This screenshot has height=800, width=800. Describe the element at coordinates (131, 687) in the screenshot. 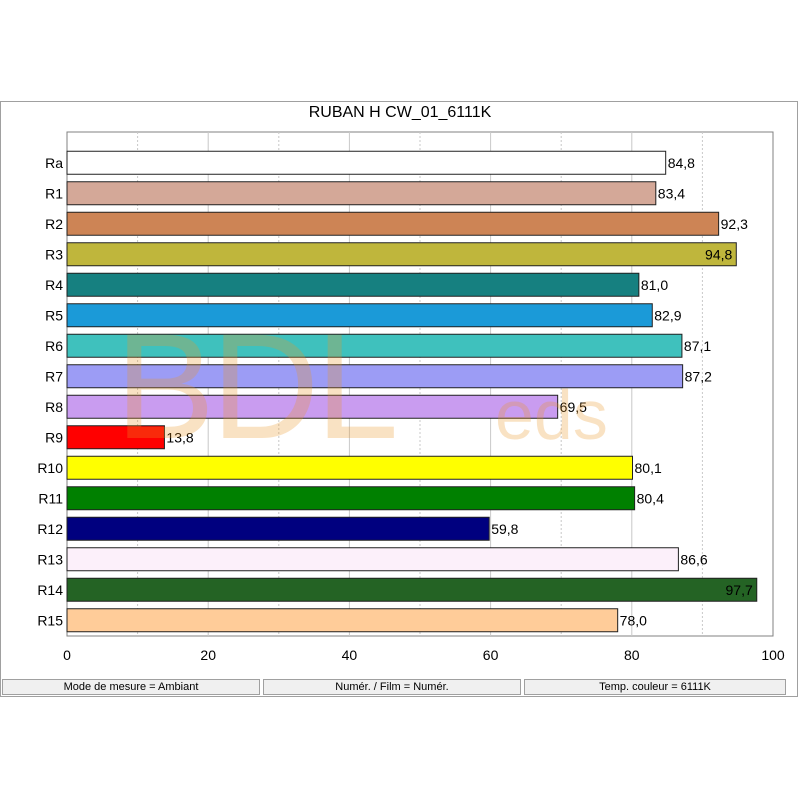

I see `status-measure-mode: Mode de mesure = Ambiant` at that location.